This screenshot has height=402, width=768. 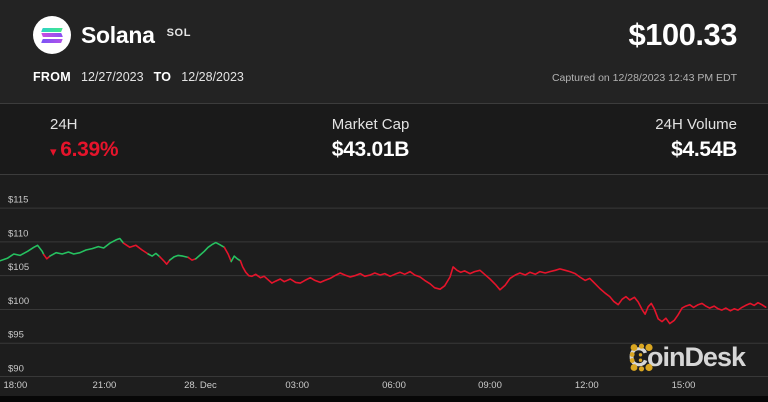 What do you see at coordinates (118, 34) in the screenshot?
I see `coin-name: Solana` at bounding box center [118, 34].